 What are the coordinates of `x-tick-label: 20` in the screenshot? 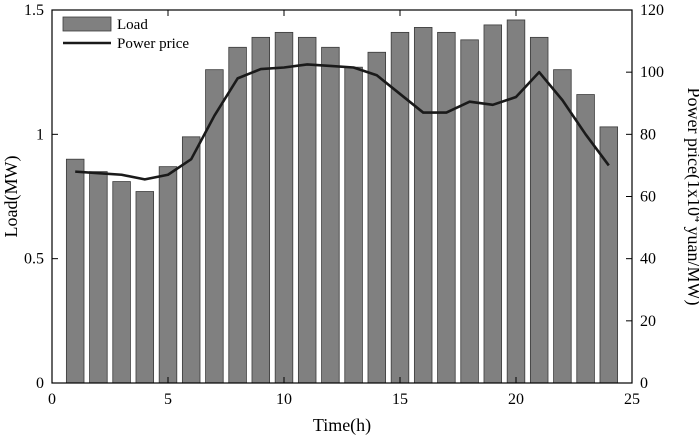 It's located at (516, 399).